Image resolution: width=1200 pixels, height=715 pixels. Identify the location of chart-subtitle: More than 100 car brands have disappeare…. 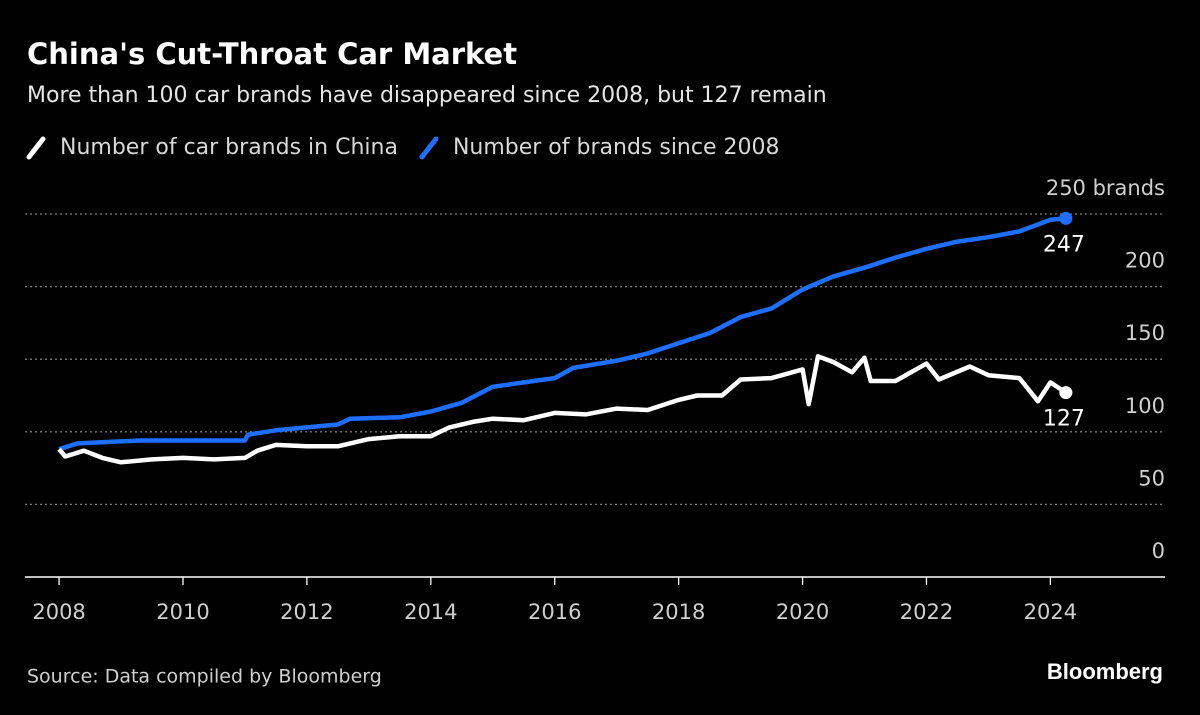
(427, 95).